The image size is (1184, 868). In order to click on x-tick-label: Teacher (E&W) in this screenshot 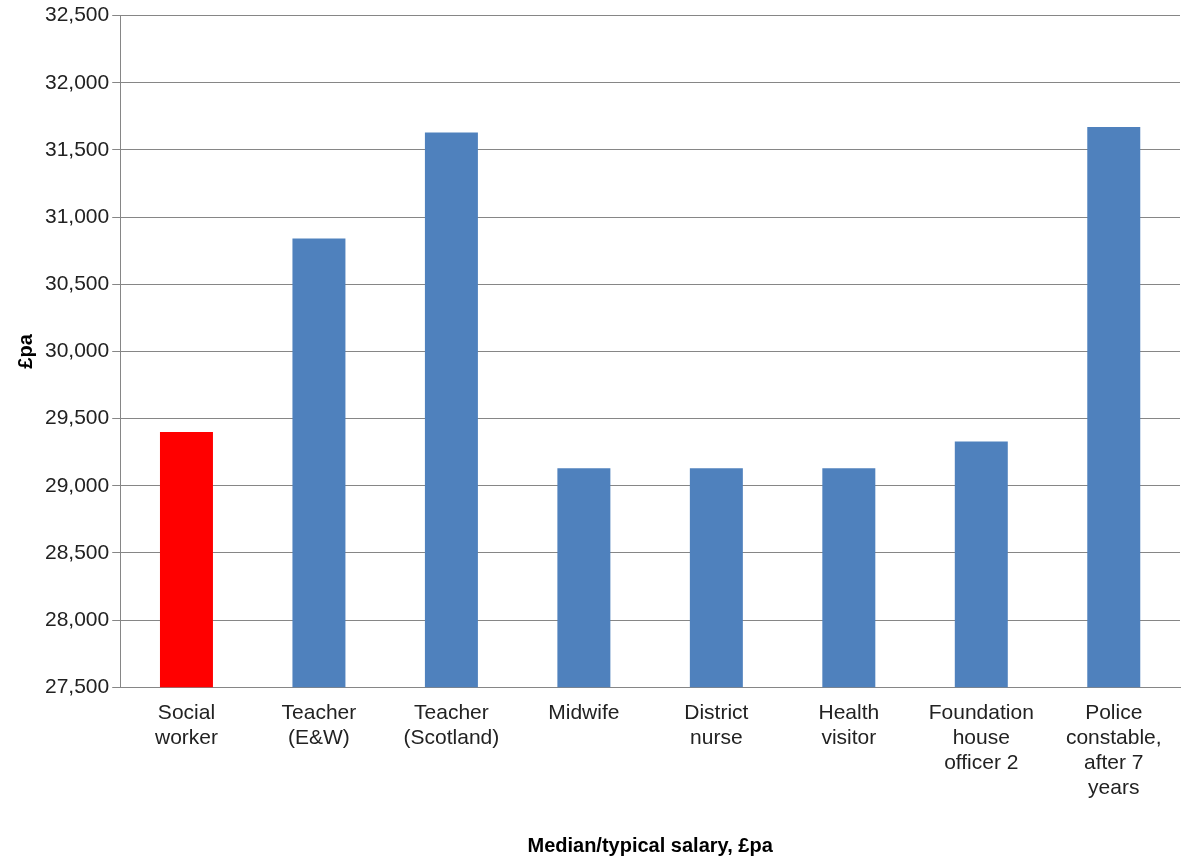, I will do `click(319, 723)`.